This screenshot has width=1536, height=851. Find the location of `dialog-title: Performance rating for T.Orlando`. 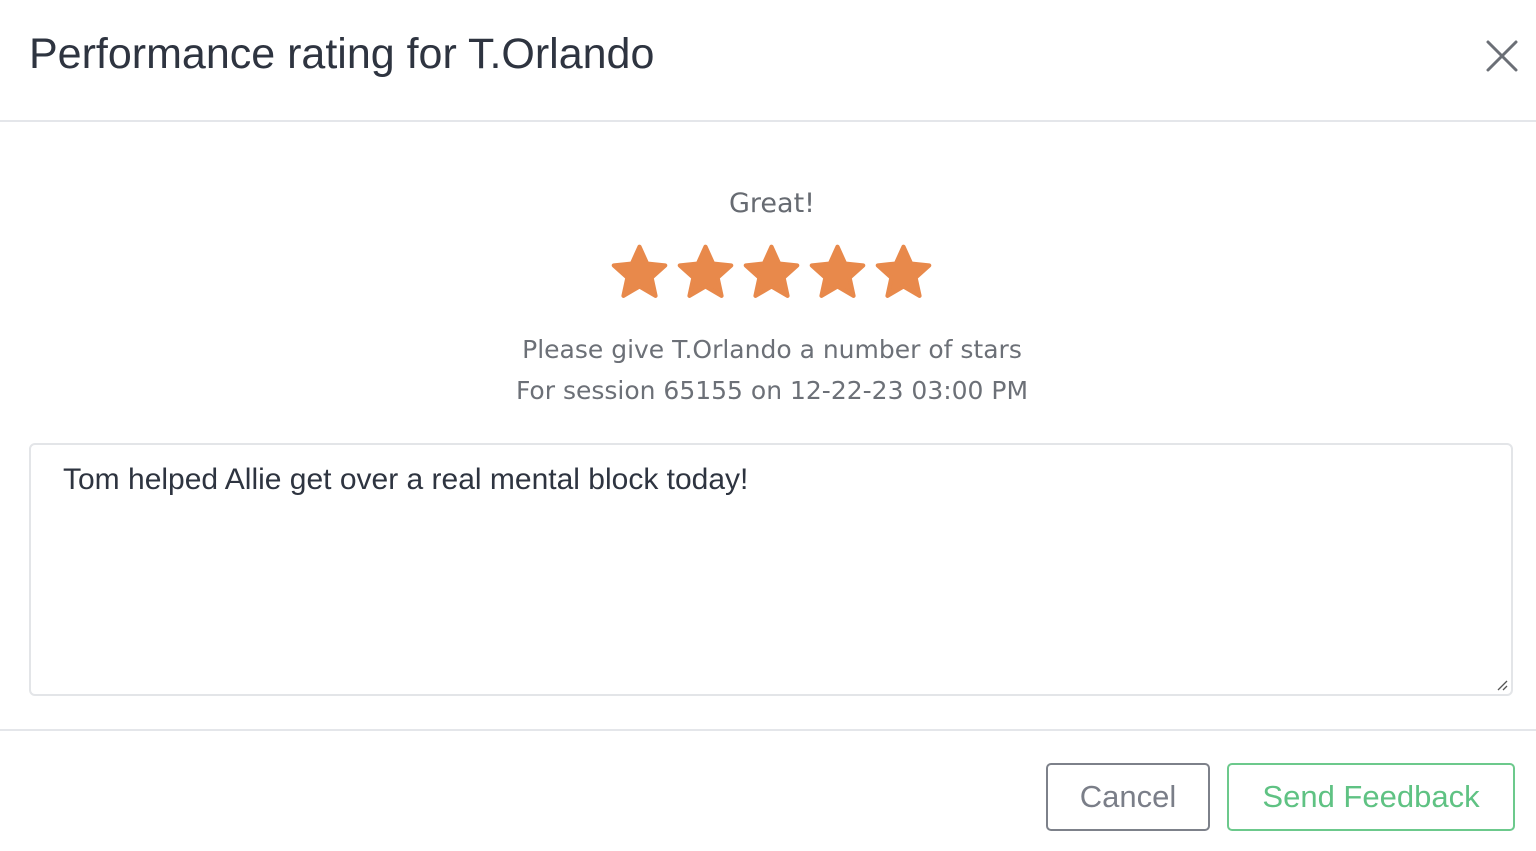

dialog-title: Performance rating for T.Orlando is located at coordinates (342, 54).